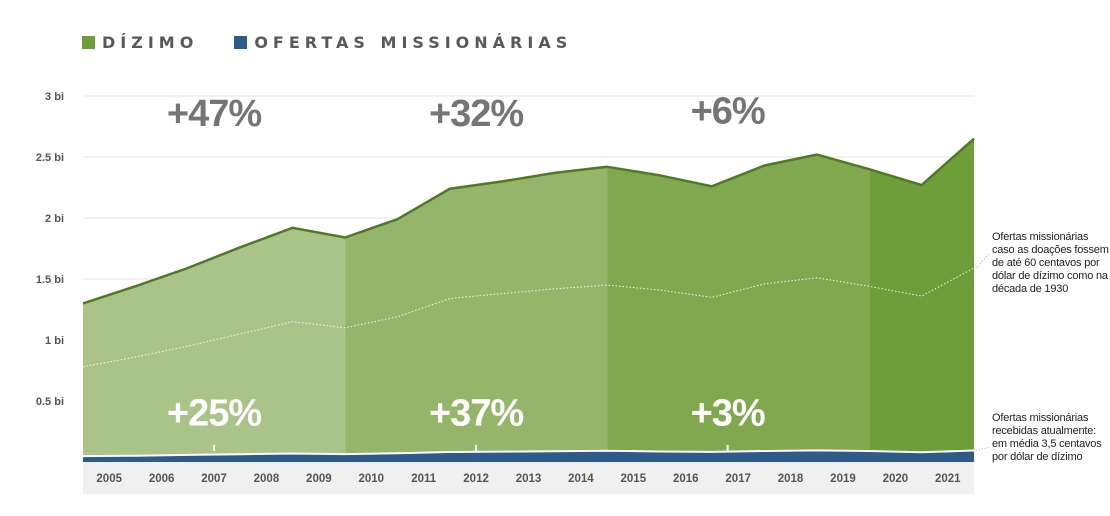 Image resolution: width=1110 pixels, height=516 pixels. Describe the element at coordinates (634, 479) in the screenshot. I see `x-tick-label: 2015` at that location.